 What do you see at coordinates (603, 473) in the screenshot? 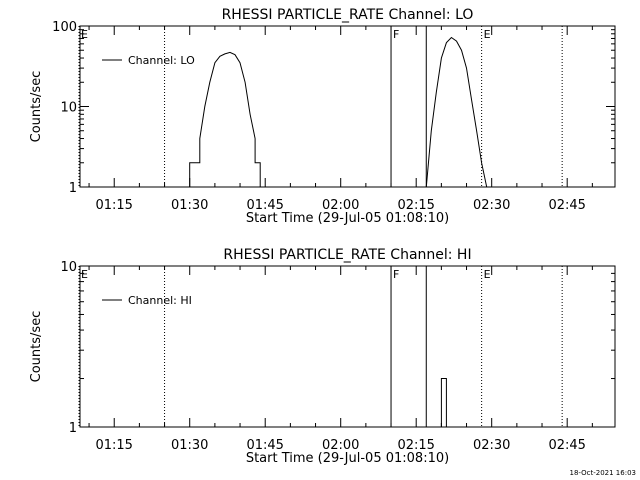
I see `footer-timestamp: 18-Oct-2021 16:03` at bounding box center [603, 473].